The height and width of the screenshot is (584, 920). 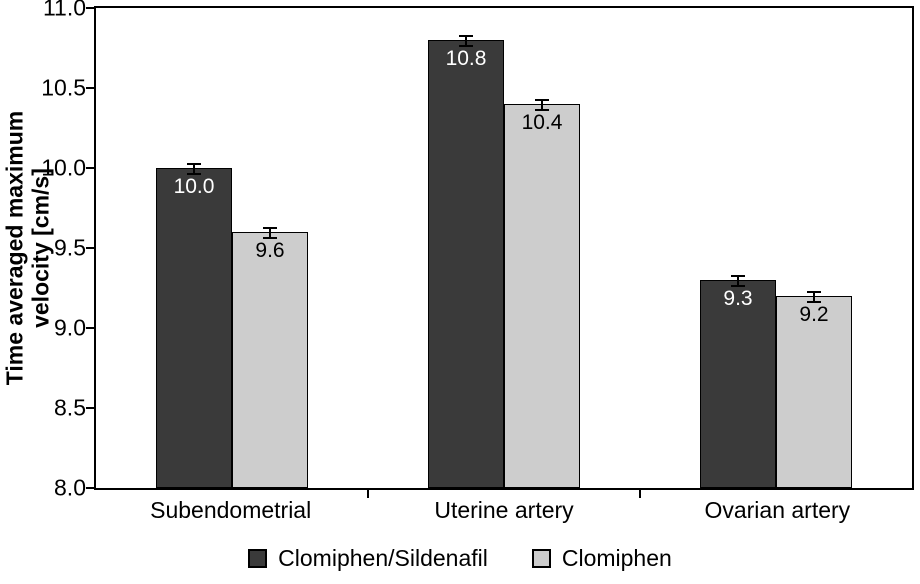 What do you see at coordinates (64, 10) in the screenshot?
I see `y-tick-label: 11.0` at bounding box center [64, 10].